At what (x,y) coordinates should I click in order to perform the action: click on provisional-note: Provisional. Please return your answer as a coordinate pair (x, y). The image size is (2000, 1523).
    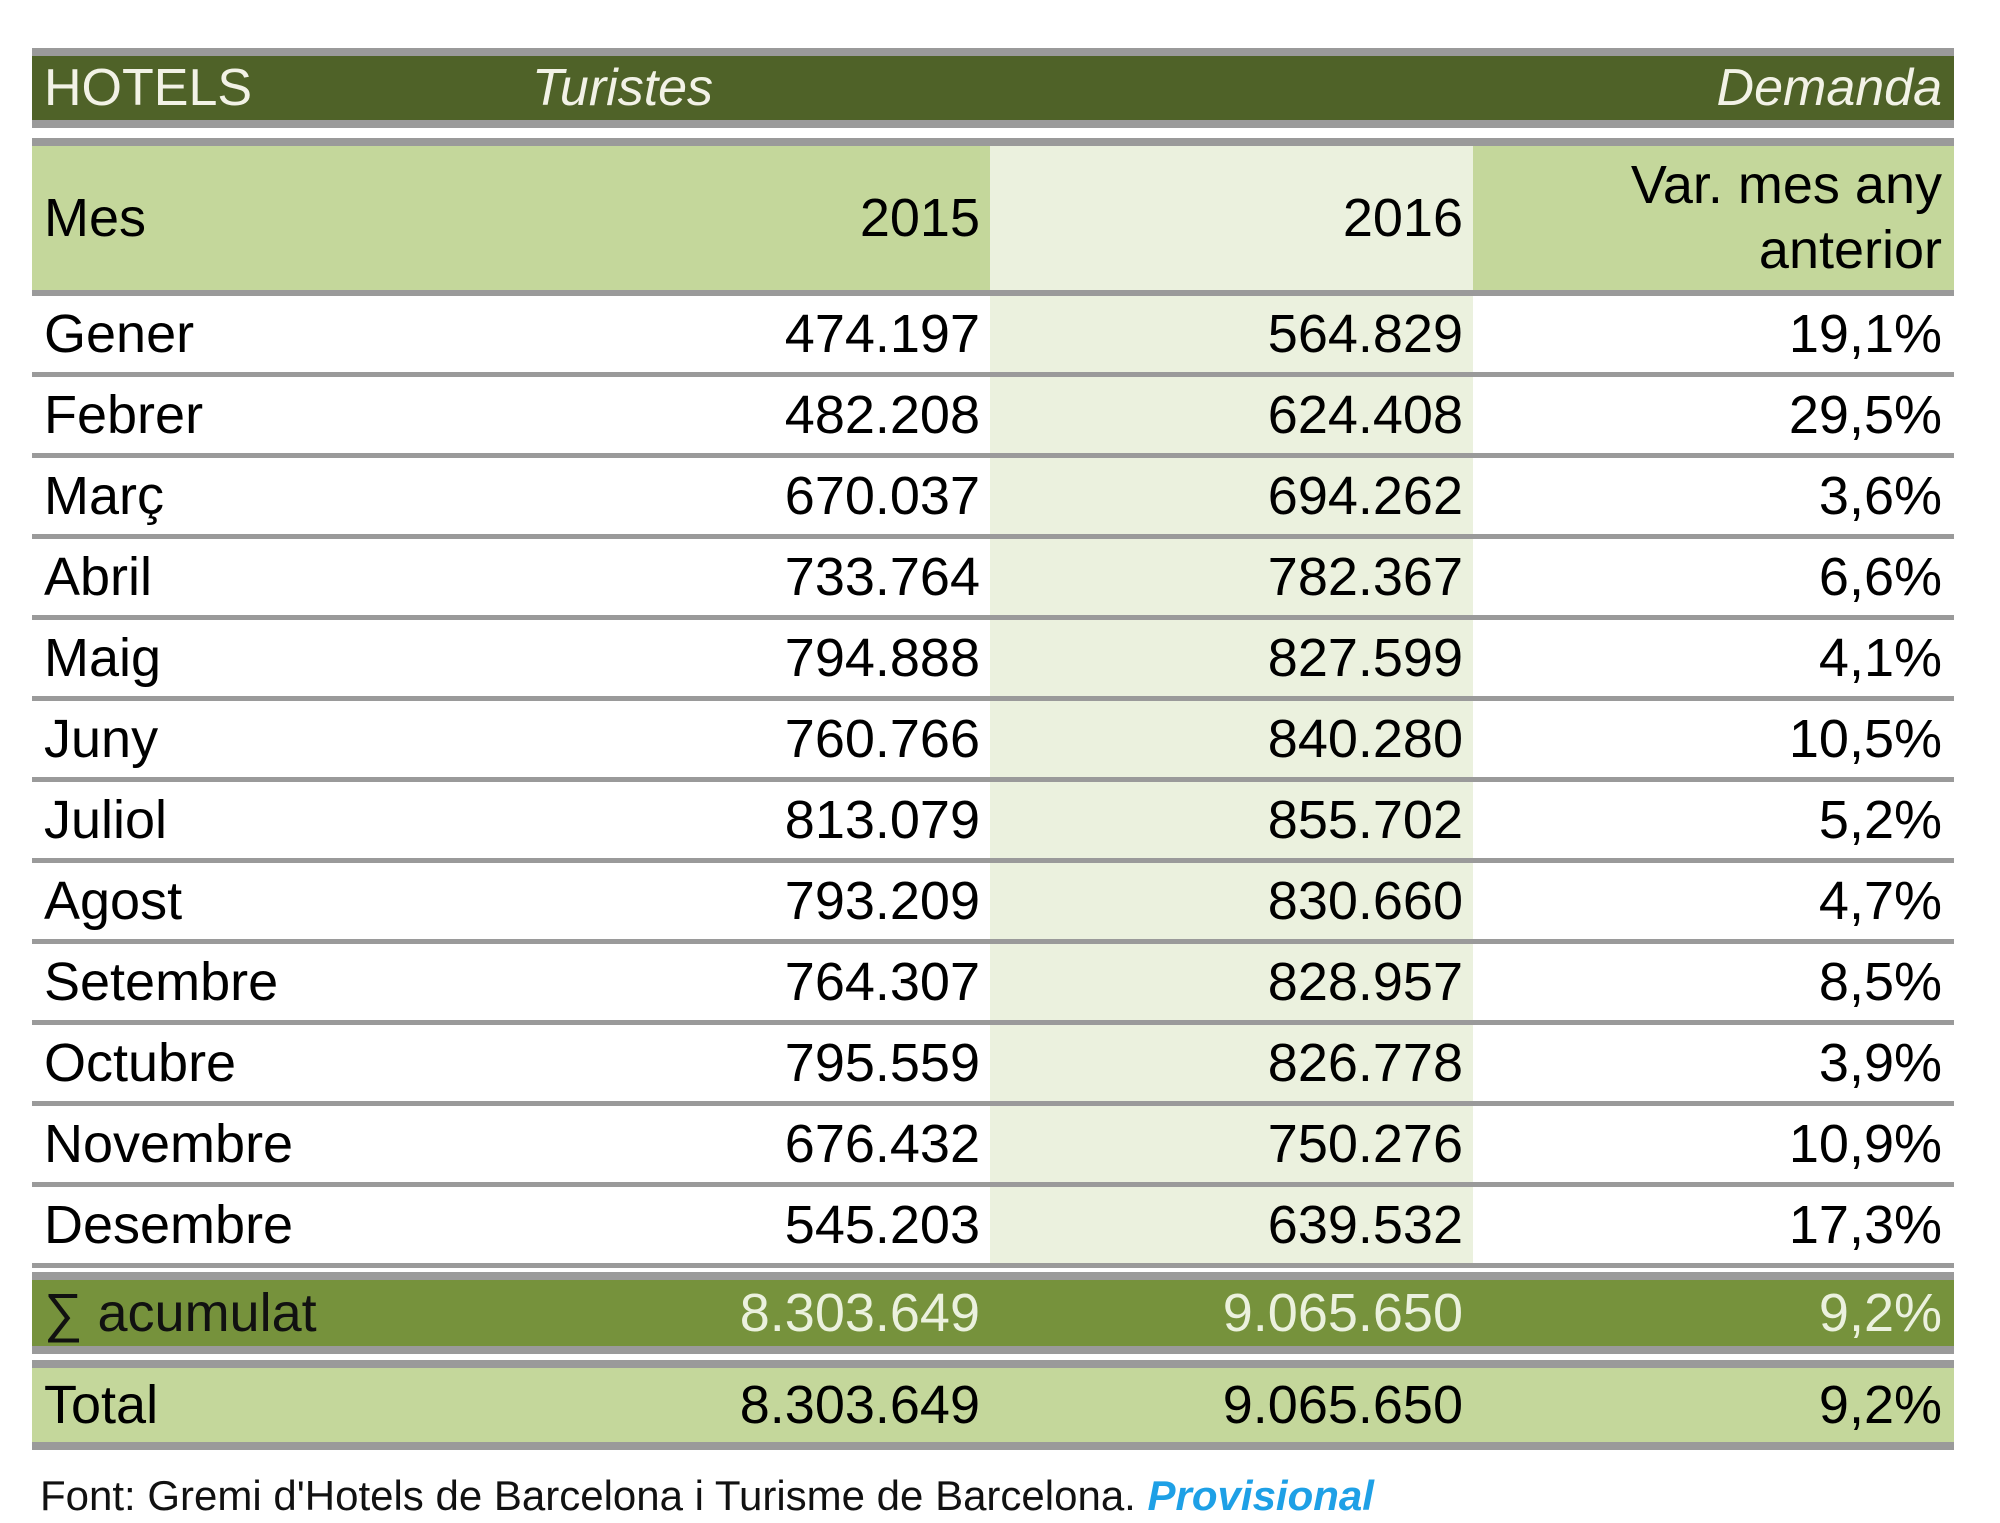
    Looking at the image, I should click on (1260, 1495).